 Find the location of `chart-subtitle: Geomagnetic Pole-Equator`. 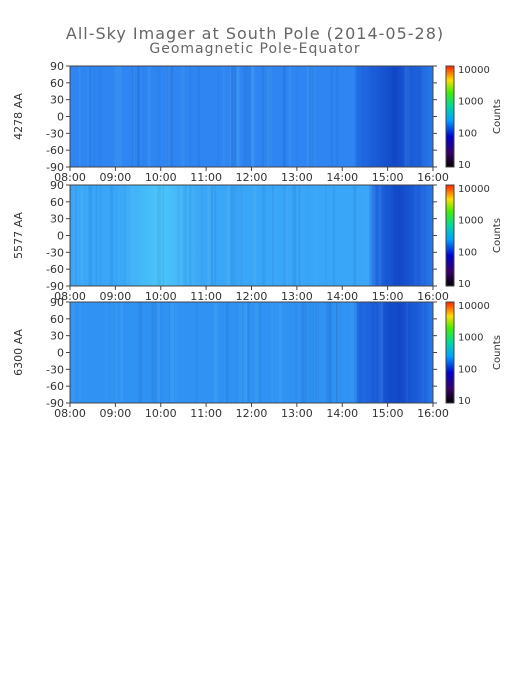

chart-subtitle: Geomagnetic Pole-Equator is located at coordinates (255, 49).